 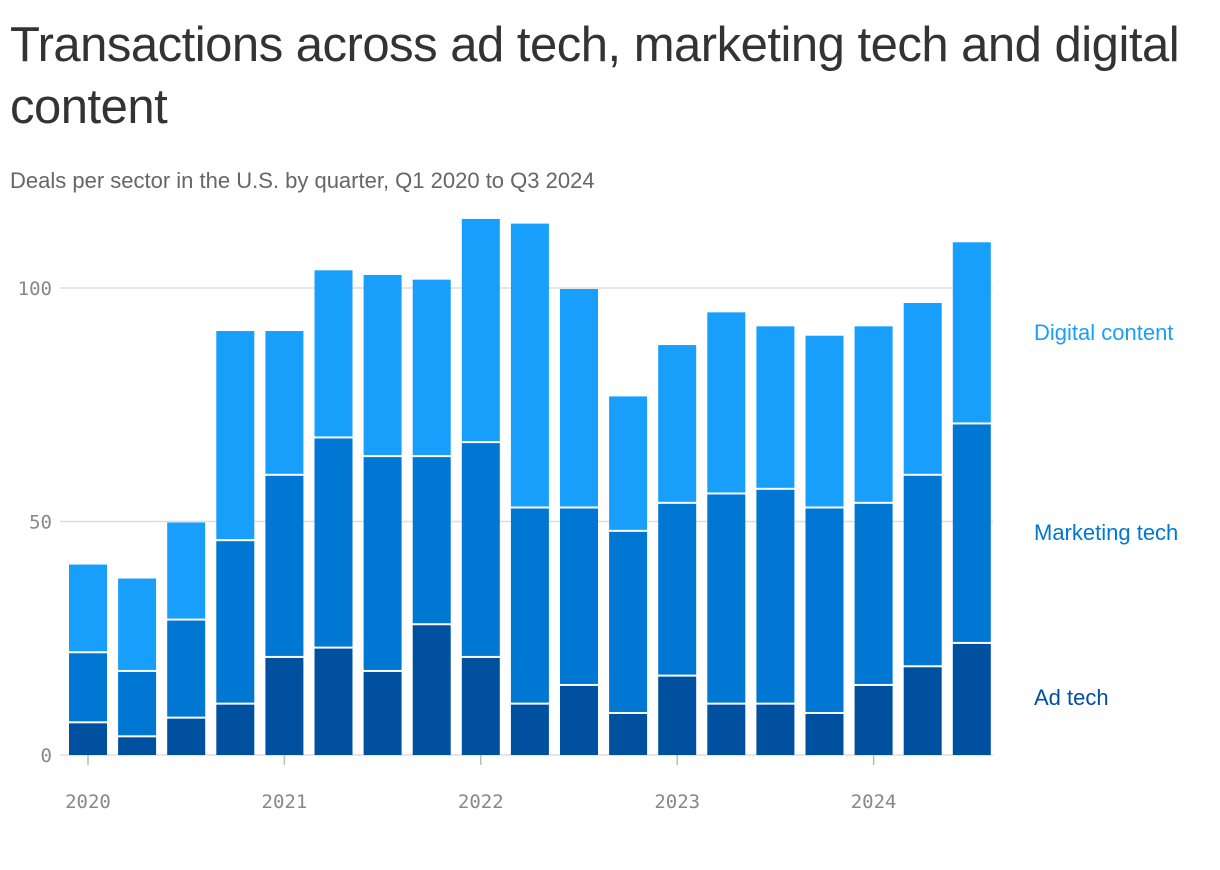 What do you see at coordinates (1106, 532) in the screenshot?
I see `legend-label: Marketing tech` at bounding box center [1106, 532].